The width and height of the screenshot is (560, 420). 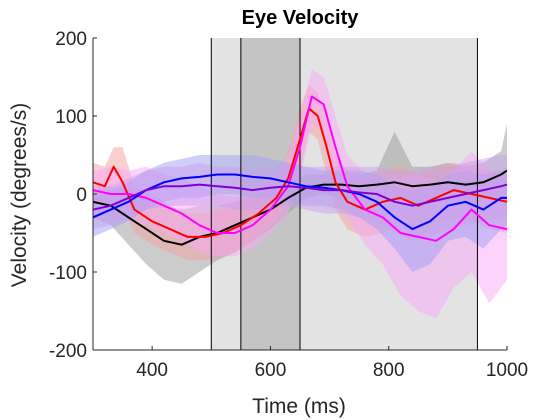 I want to click on y-tick-label-0: -200, so click(x=68, y=351).